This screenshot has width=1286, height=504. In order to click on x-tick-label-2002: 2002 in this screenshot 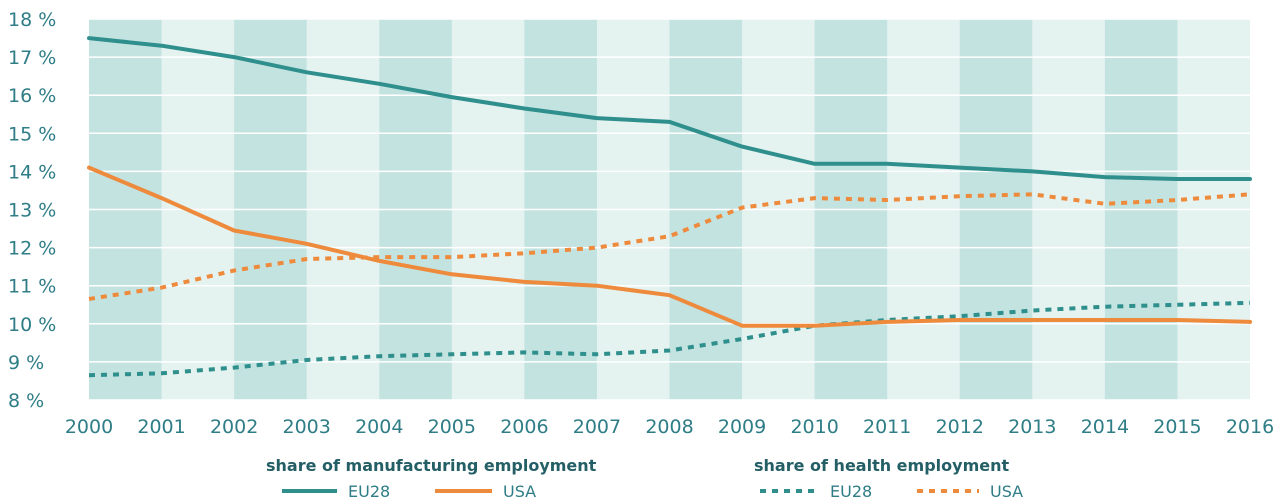, I will do `click(234, 427)`.